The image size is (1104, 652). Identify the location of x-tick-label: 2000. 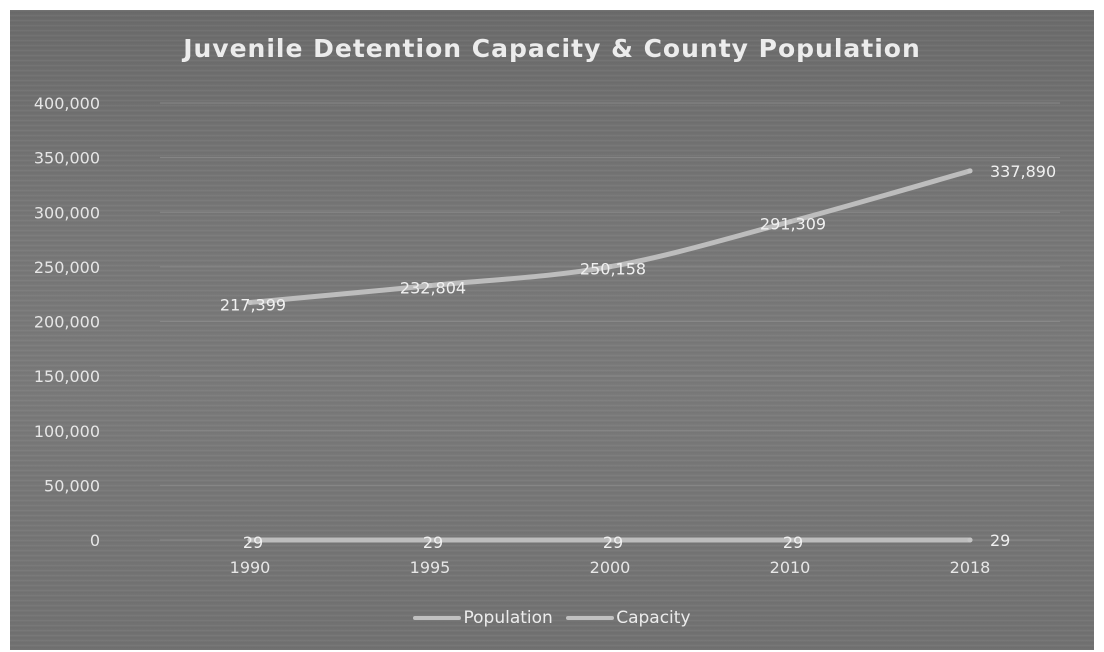
(610, 567).